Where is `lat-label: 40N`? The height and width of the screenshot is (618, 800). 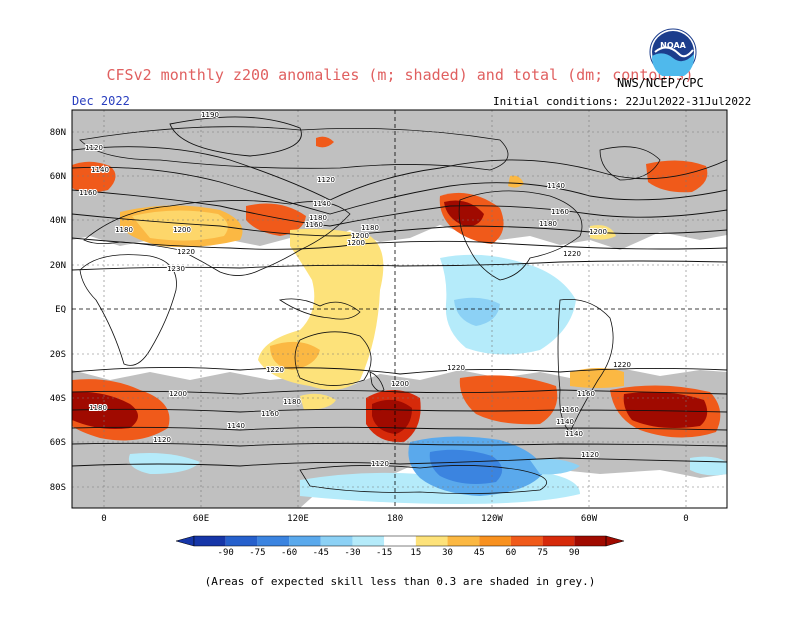 lat-label: 40N is located at coordinates (58, 221).